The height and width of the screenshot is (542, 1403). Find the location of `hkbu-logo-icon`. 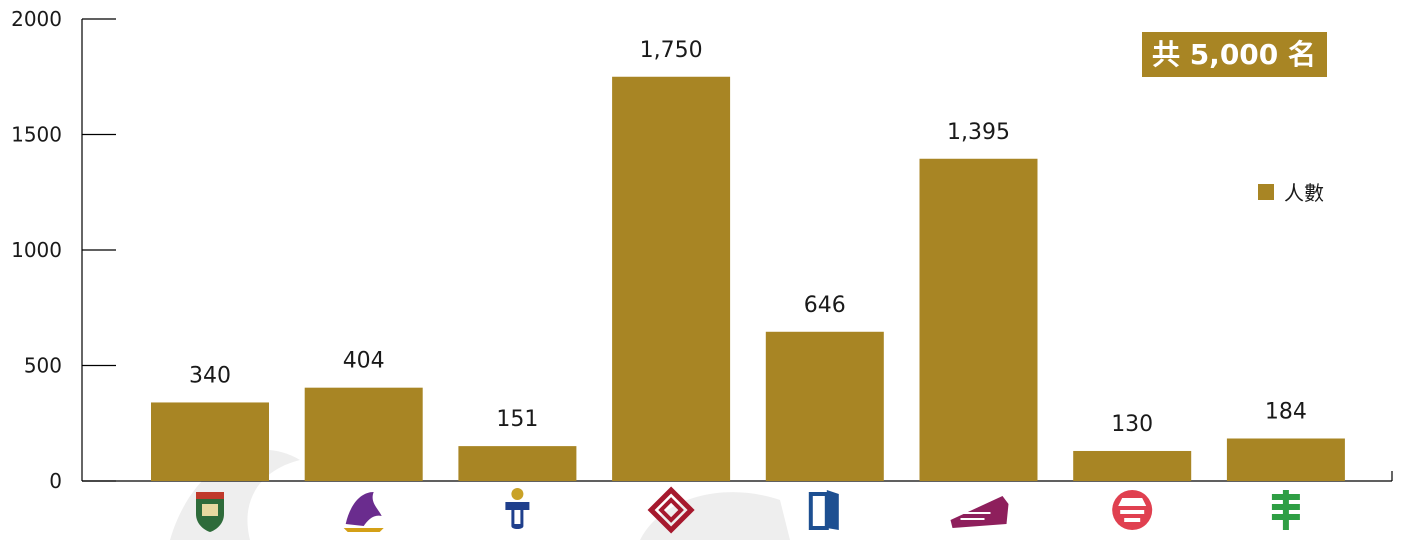

hkbu-logo-icon is located at coordinates (823, 510).